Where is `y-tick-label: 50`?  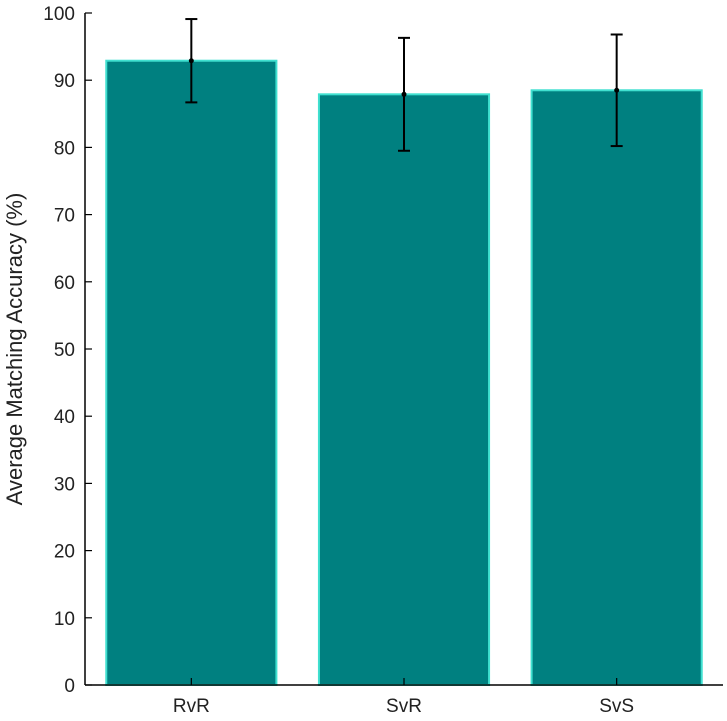 y-tick-label: 50 is located at coordinates (64, 350).